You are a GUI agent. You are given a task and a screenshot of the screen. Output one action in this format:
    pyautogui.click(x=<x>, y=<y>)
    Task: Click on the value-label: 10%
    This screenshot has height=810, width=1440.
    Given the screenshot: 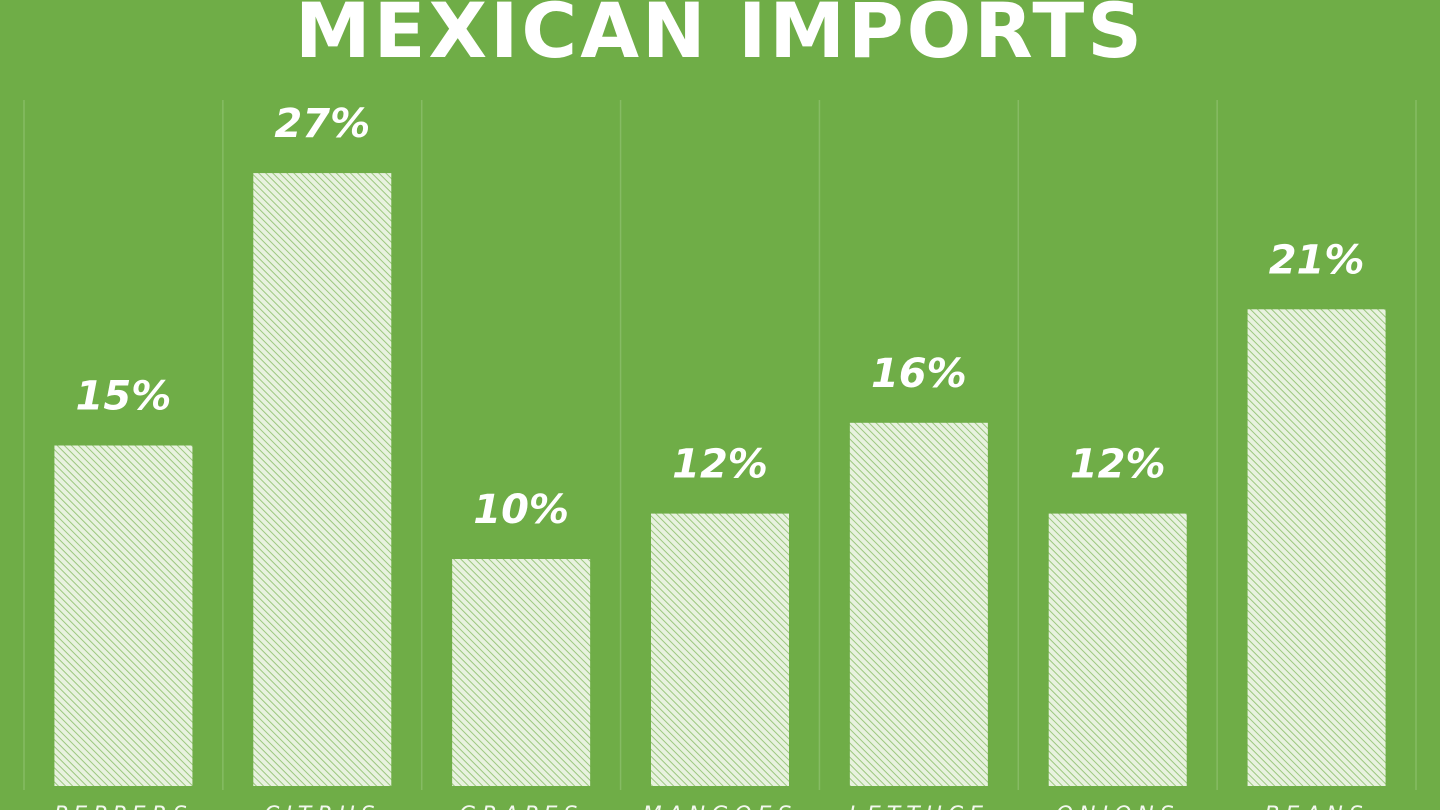 What is the action you would take?
    pyautogui.click(x=521, y=510)
    